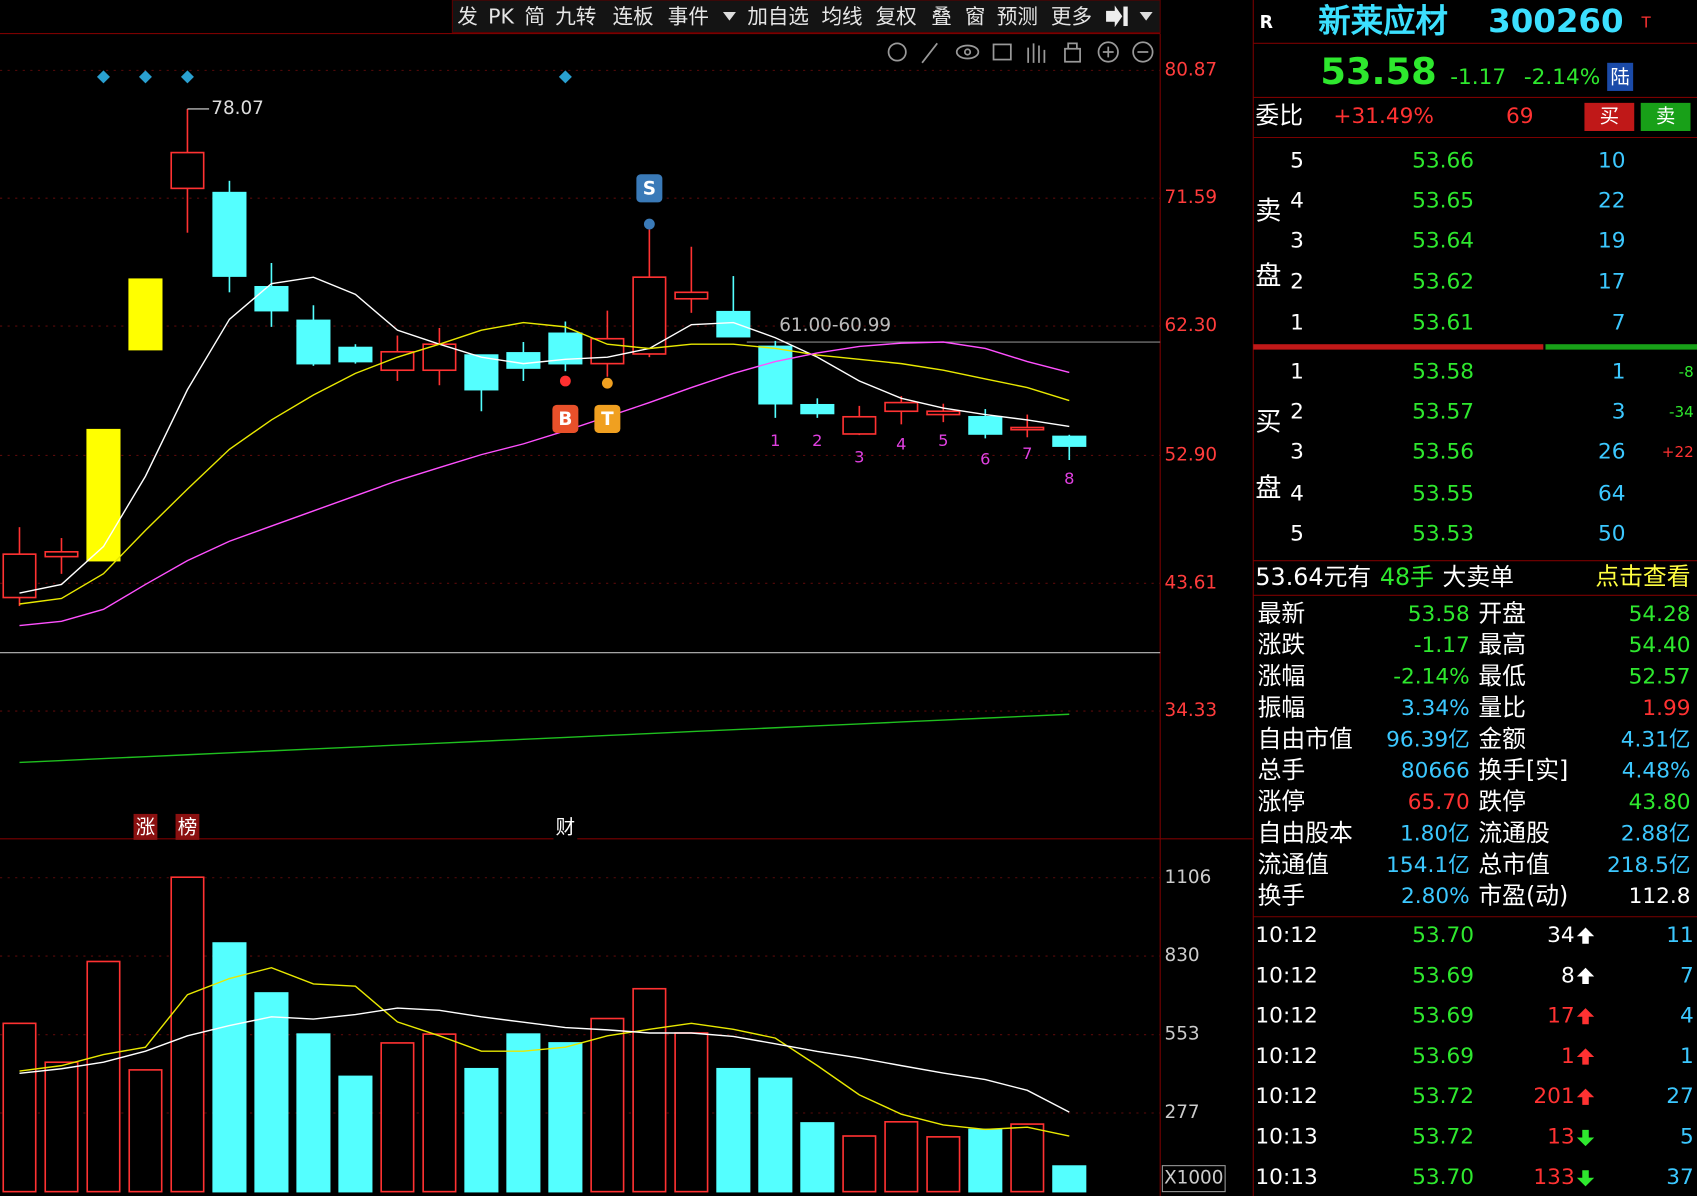  Describe the element at coordinates (1561, 1137) in the screenshot. I see `tick-volume: 13` at that location.